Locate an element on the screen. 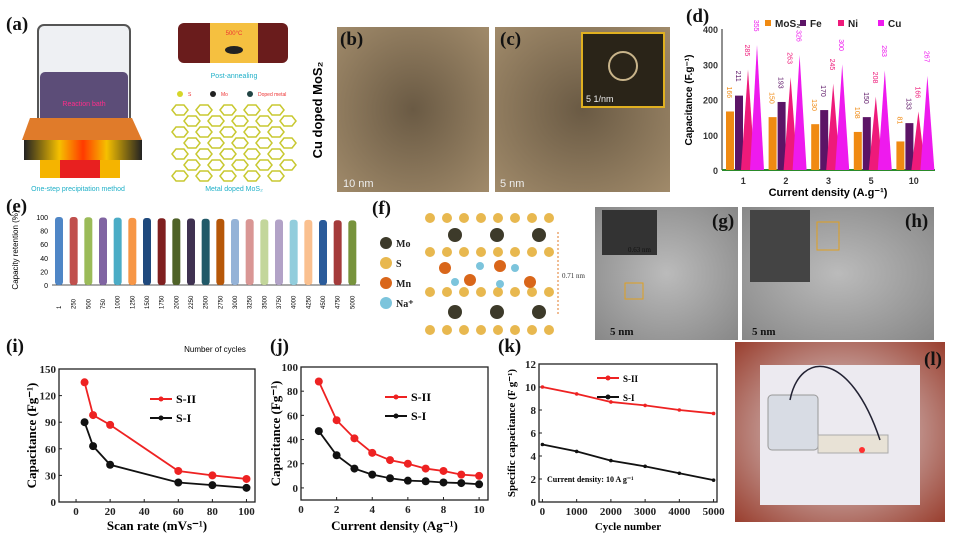 Image resolution: width=953 pixels, height=538 pixels. bar-MoS₂ is located at coordinates (857, 150).